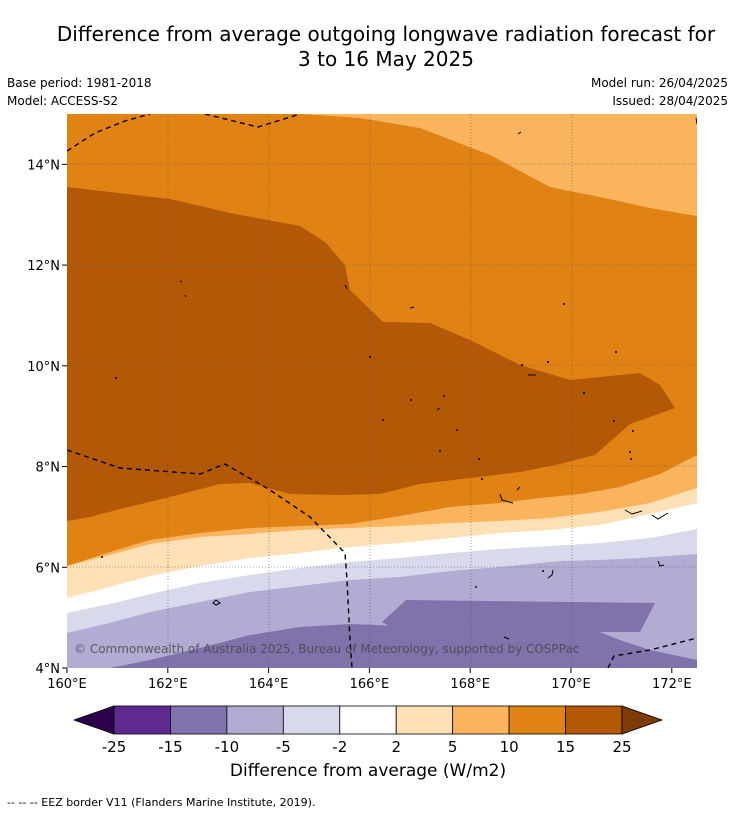 The height and width of the screenshot is (816, 736). Describe the element at coordinates (43, 165) in the screenshot. I see `lat-tick-label: 14°N` at that location.